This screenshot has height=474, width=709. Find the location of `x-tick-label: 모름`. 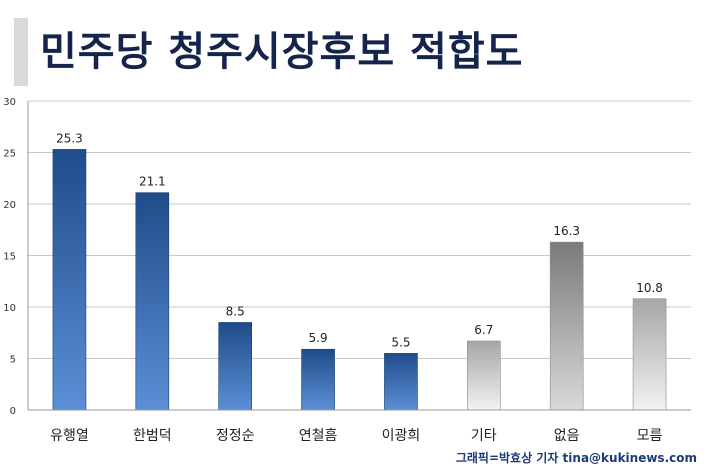

x-tick-label: 모름 is located at coordinates (650, 436).